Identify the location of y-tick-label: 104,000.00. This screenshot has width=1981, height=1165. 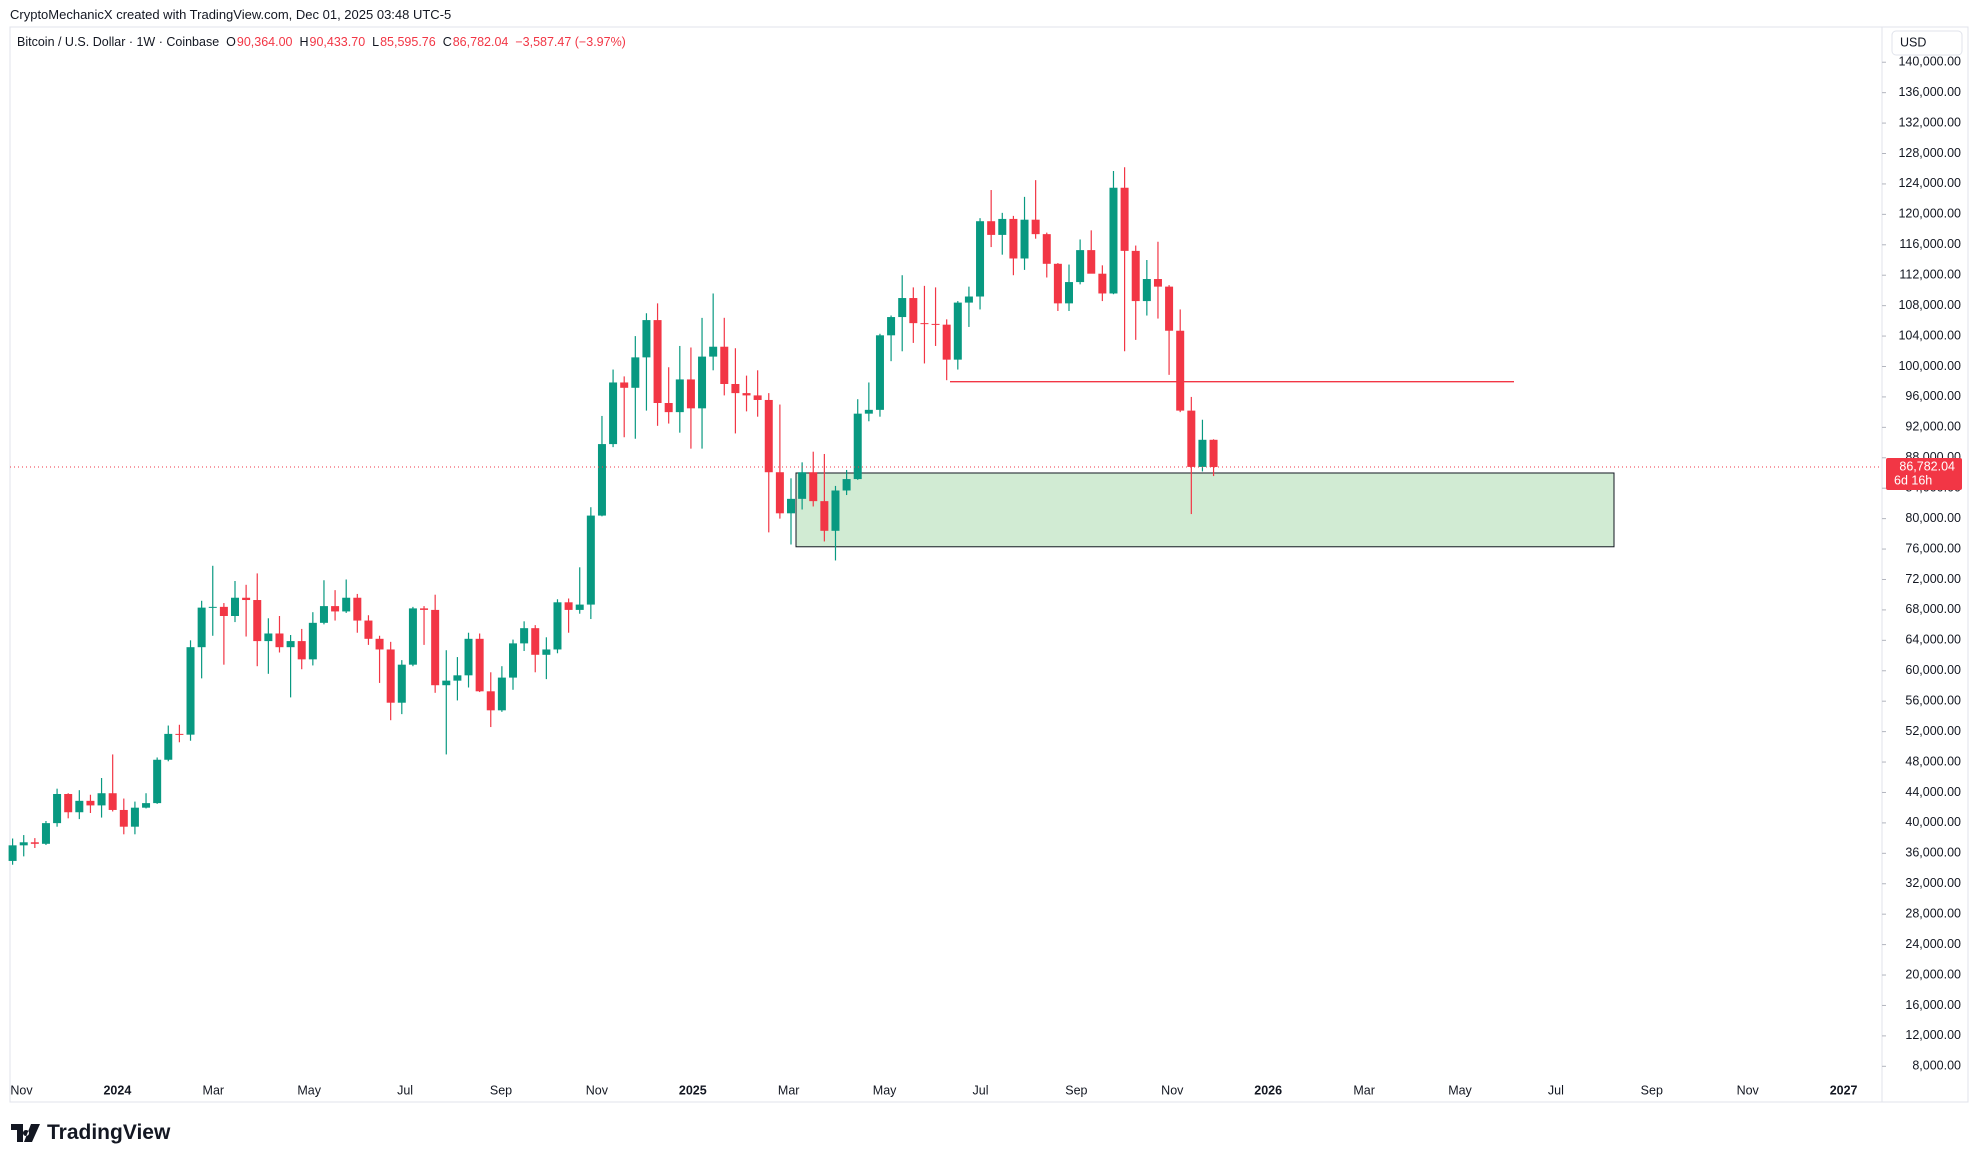
(1929, 335).